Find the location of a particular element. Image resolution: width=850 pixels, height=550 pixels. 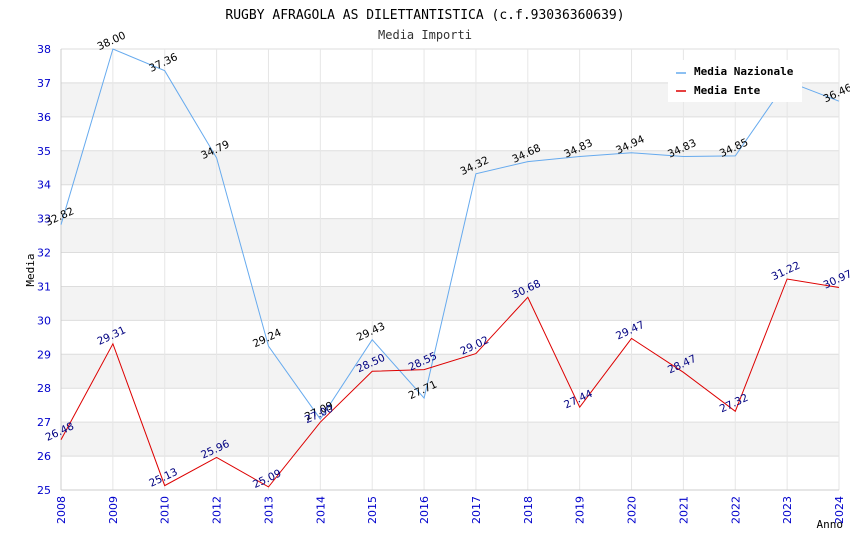

x-tick-label: 2023 is located at coordinates (787, 510).